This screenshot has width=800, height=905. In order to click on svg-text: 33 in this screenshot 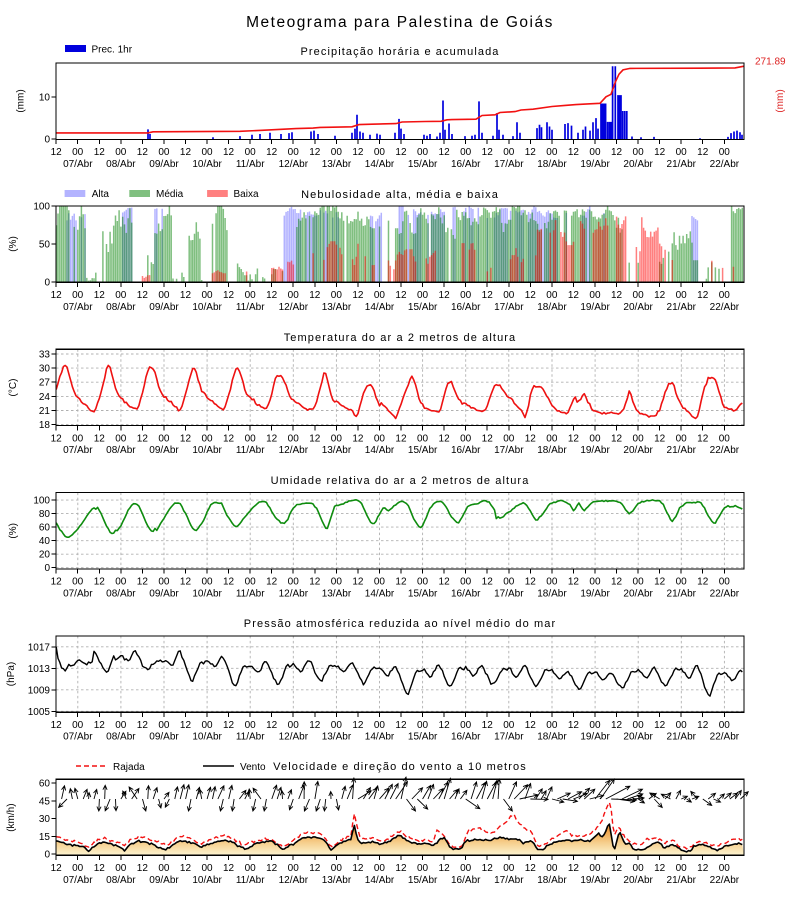, I will do `click(45, 354)`.